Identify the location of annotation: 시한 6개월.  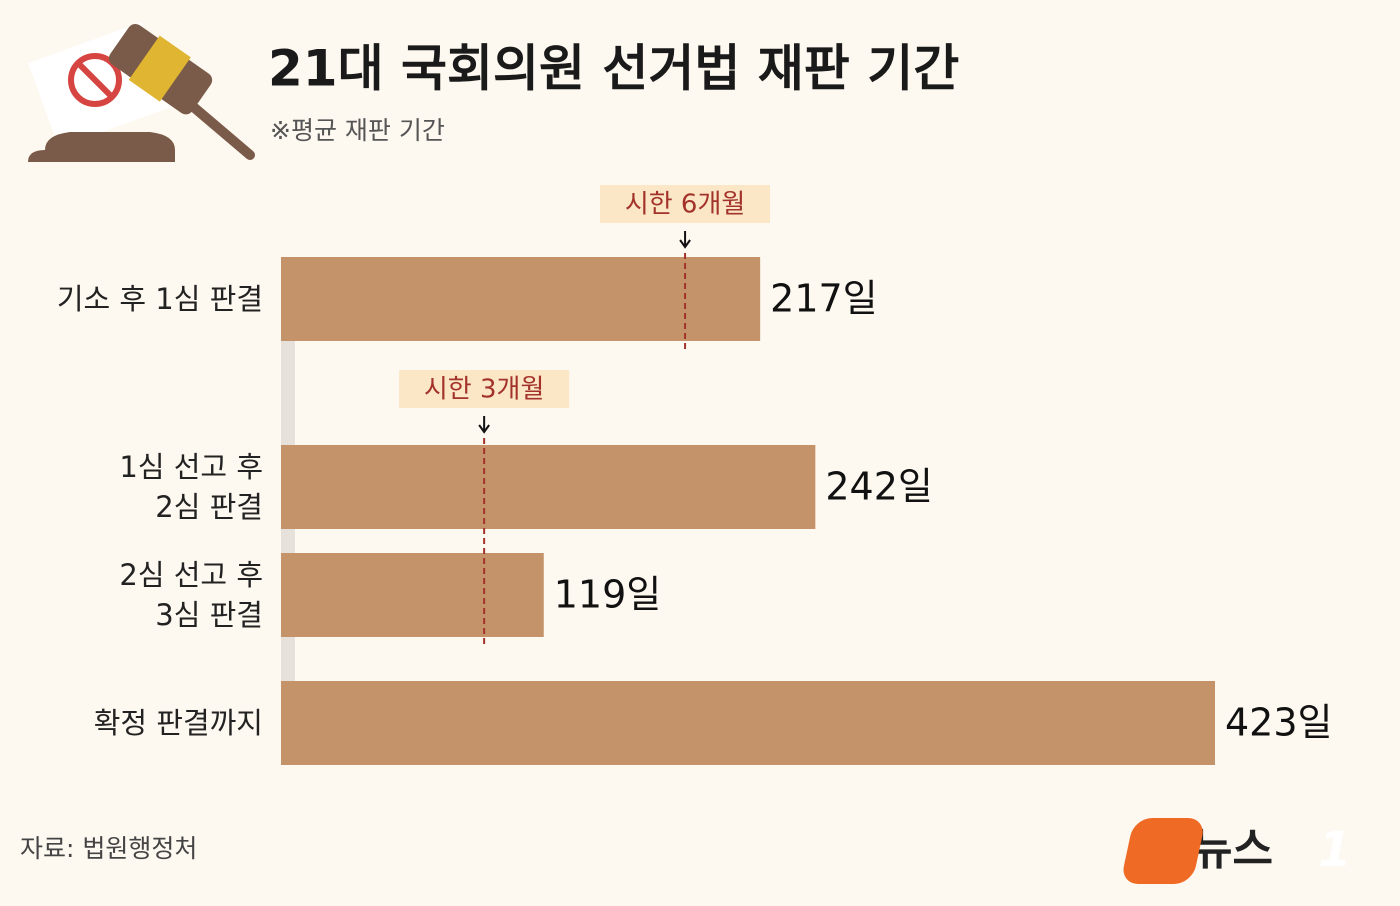
(685, 217).